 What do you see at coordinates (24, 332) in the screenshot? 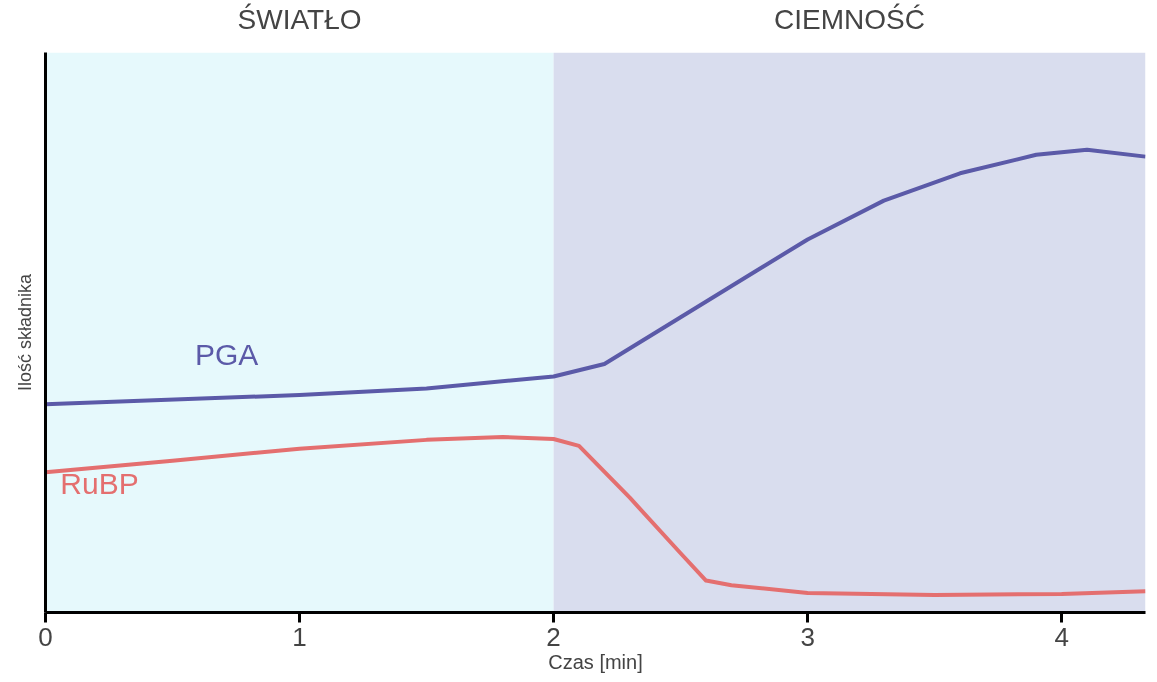
I see `y-axis-title: Ilość składnika` at bounding box center [24, 332].